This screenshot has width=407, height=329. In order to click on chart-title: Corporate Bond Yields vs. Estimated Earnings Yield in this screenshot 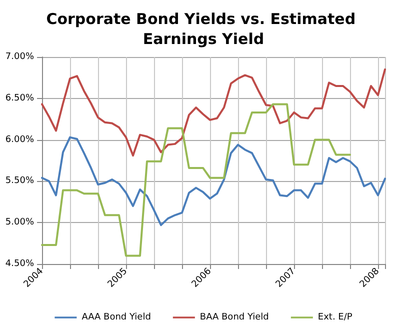, I will do `click(203, 29)`.